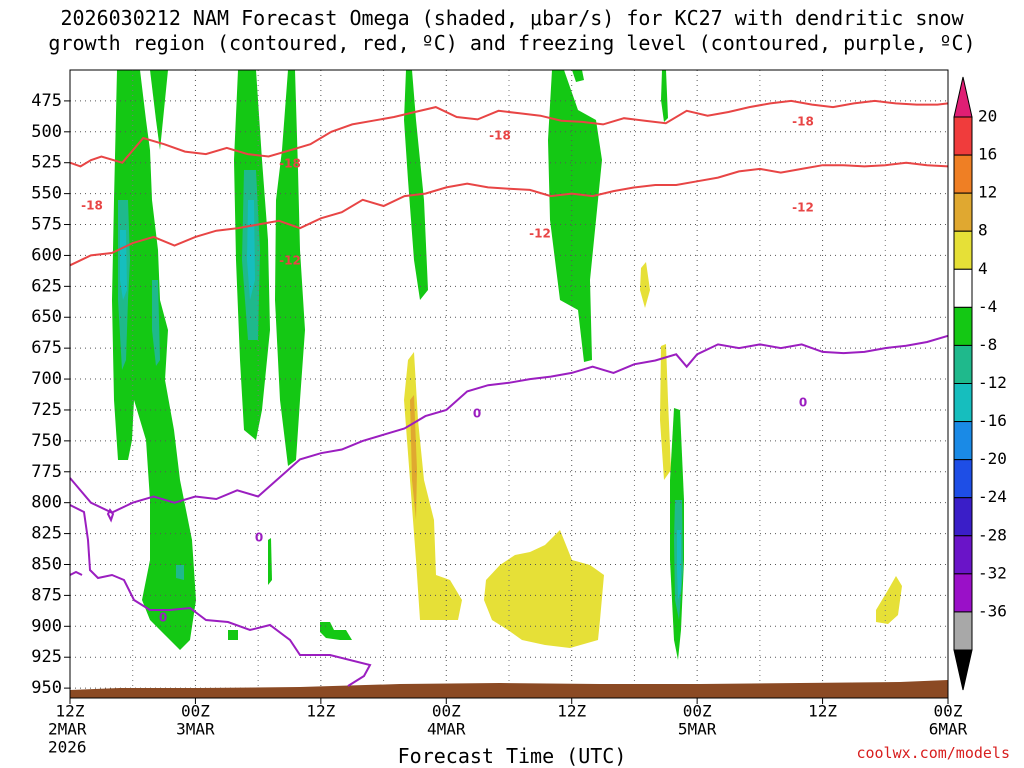 The image size is (1024, 768). I want to click on colorbar-top-triangle, so click(963, 97).